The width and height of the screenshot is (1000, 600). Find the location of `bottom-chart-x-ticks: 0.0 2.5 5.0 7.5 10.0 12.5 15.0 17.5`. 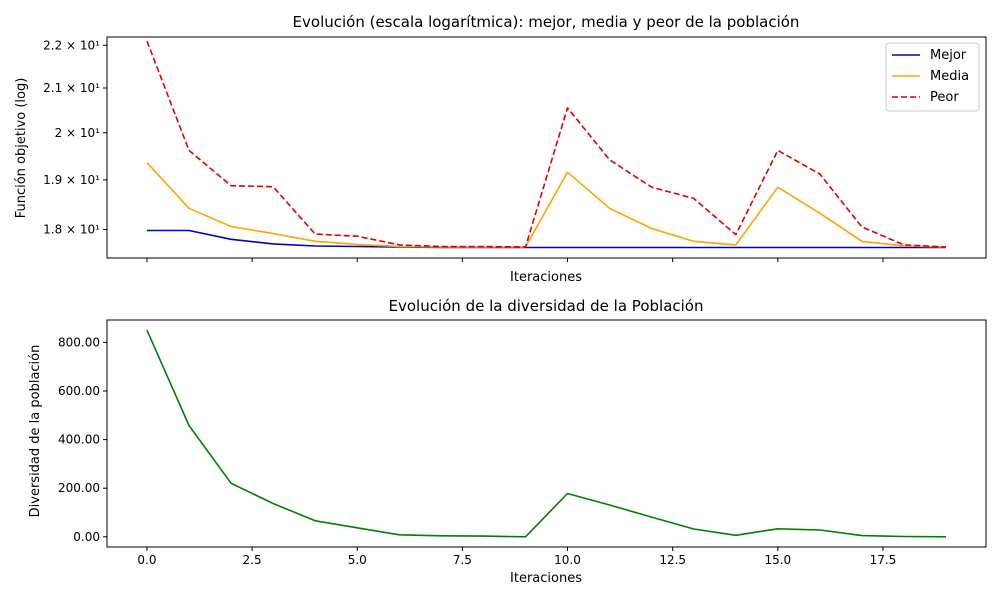

bottom-chart-x-ticks: 0.0 2.5 5.0 7.5 10.0 12.5 15.0 17.5 is located at coordinates (516, 557).